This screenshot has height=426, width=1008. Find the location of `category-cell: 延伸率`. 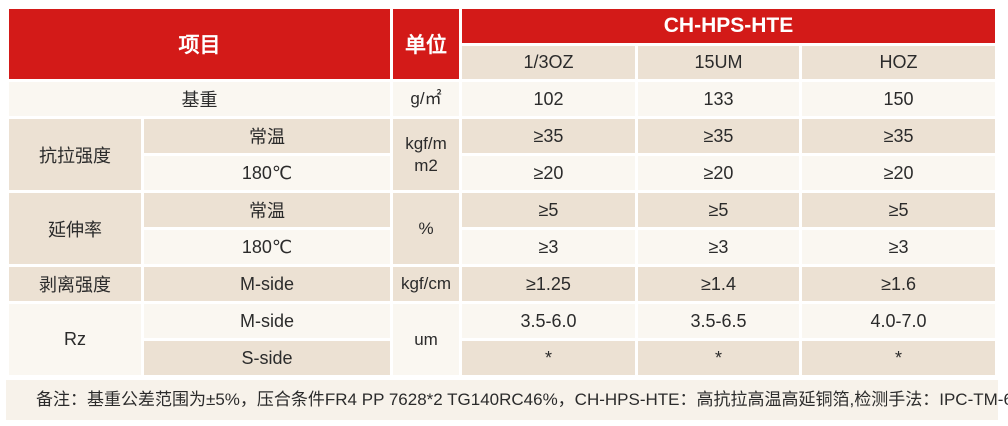

category-cell: 延伸率 is located at coordinates (75, 228).